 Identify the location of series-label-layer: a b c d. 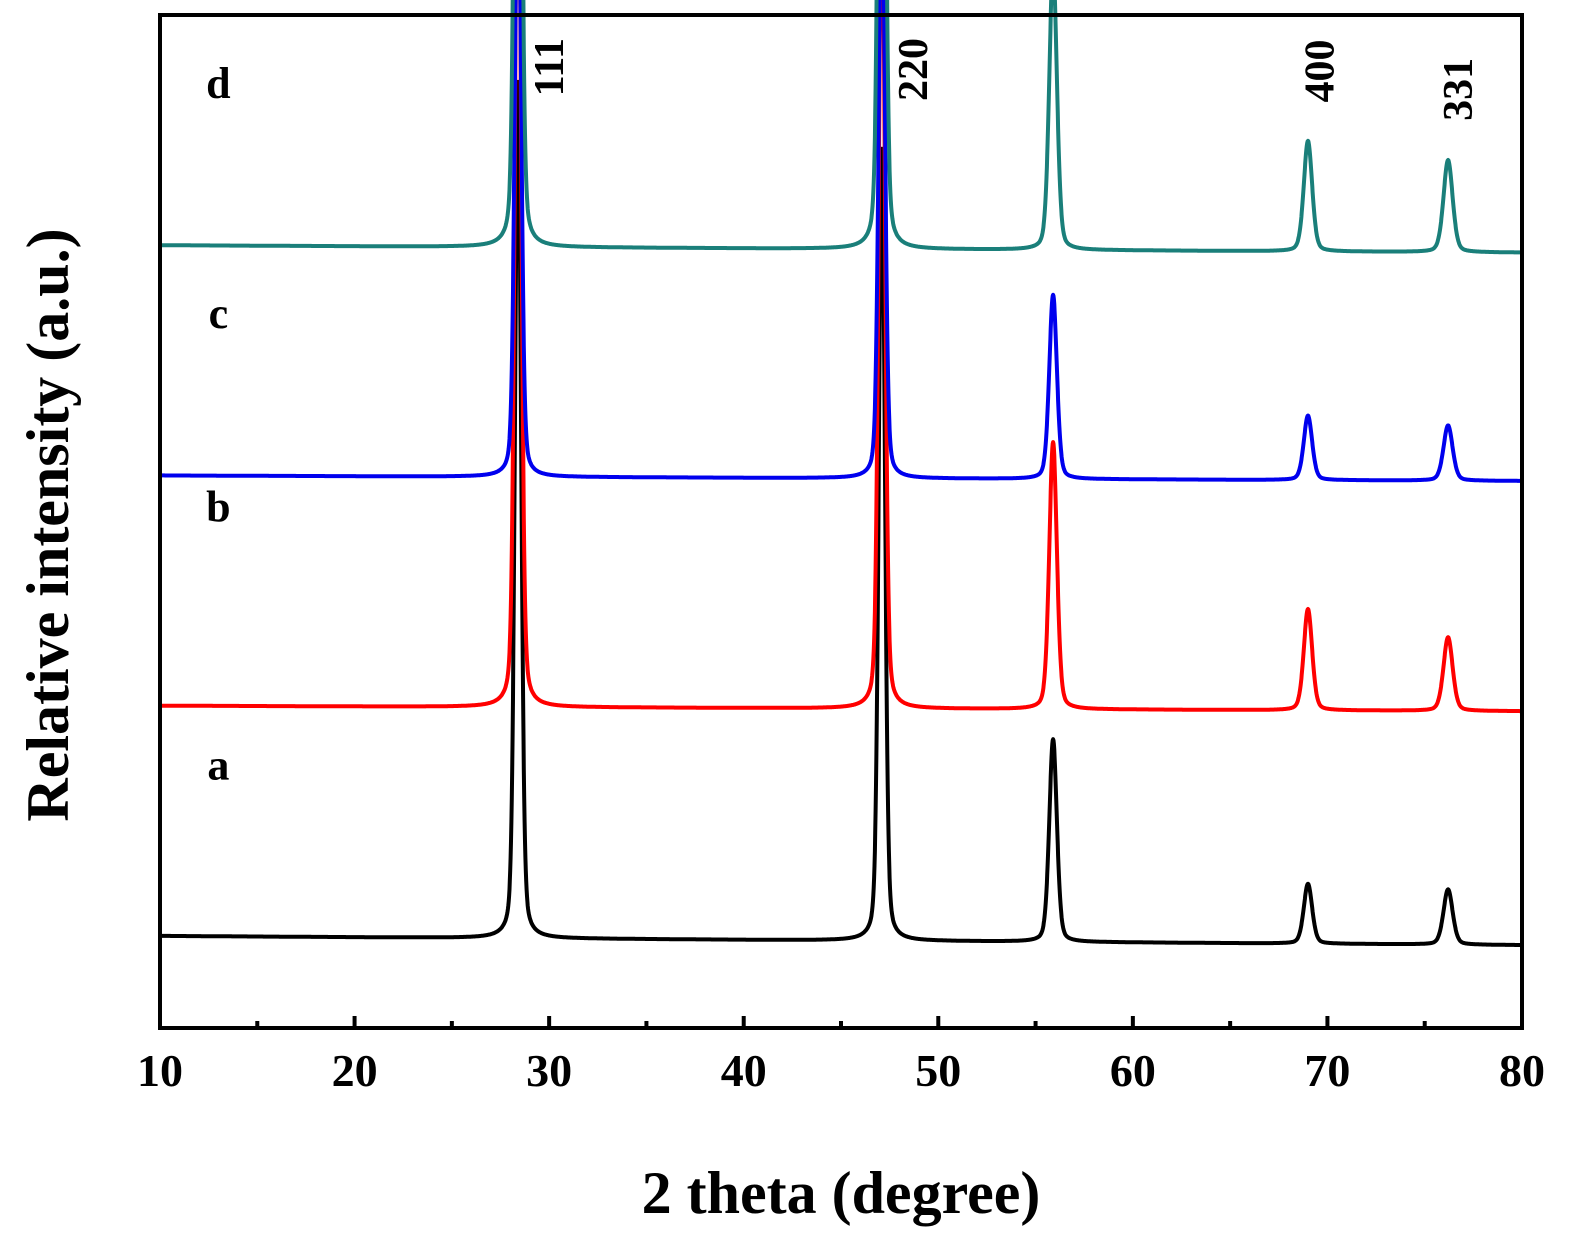
(218, 424).